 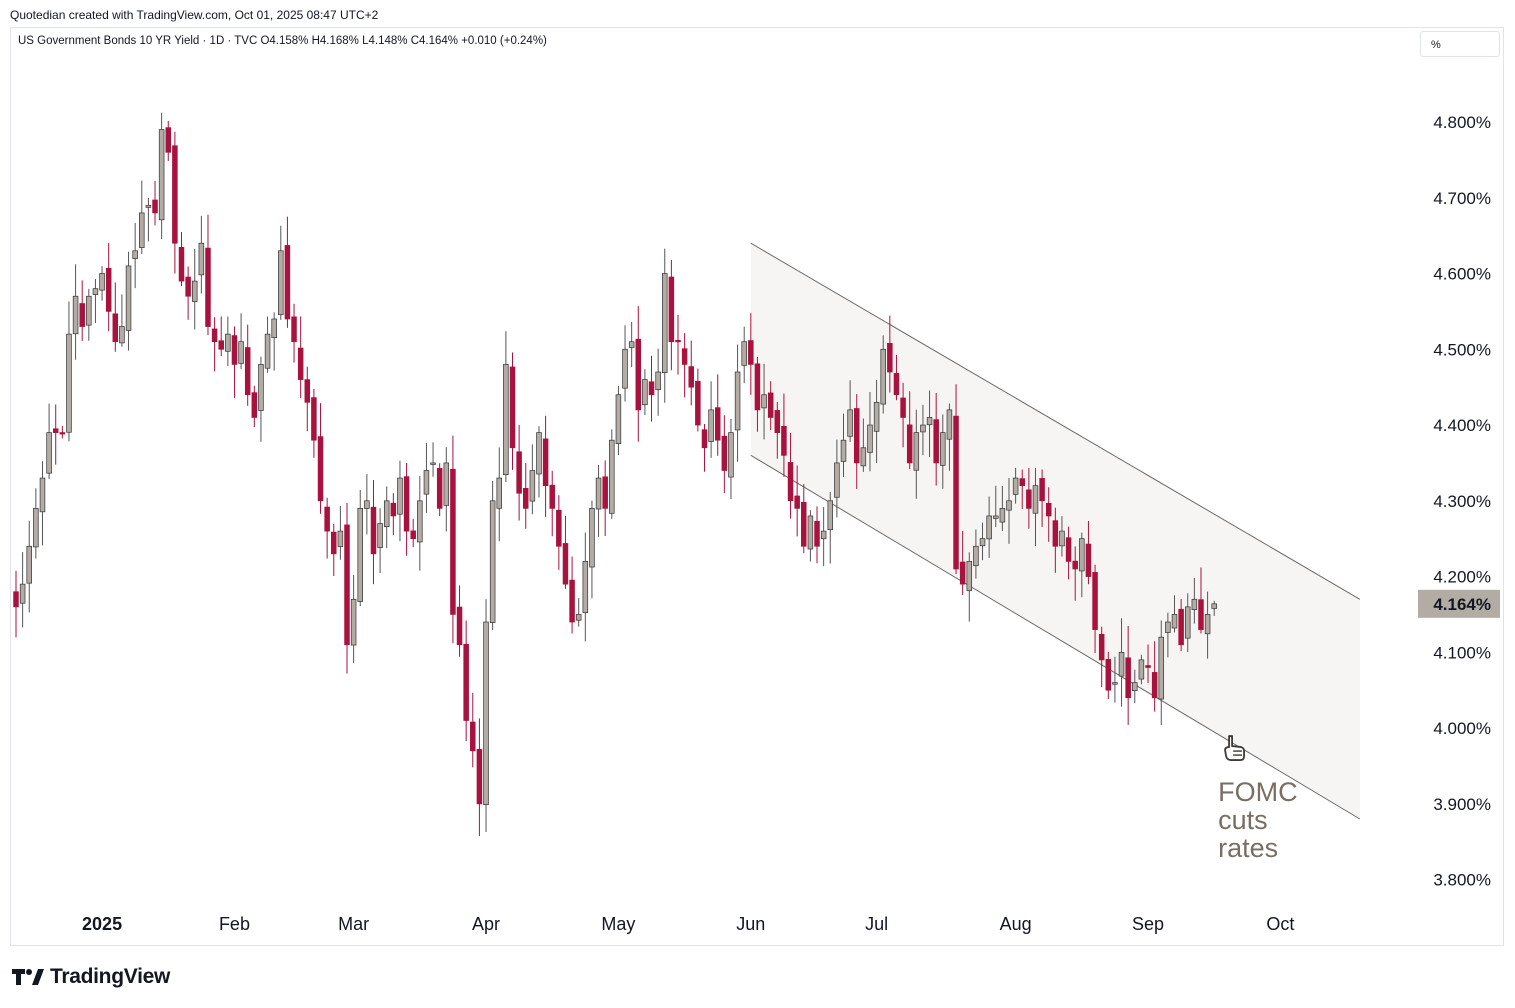 What do you see at coordinates (102, 924) in the screenshot?
I see `x-tick-label: 2025` at bounding box center [102, 924].